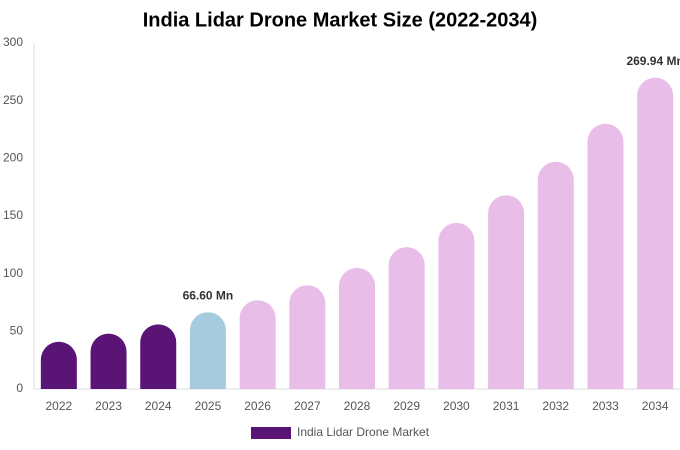 Image resolution: width=680 pixels, height=450 pixels. Describe the element at coordinates (58, 406) in the screenshot. I see `x-tick-label: 2022` at that location.